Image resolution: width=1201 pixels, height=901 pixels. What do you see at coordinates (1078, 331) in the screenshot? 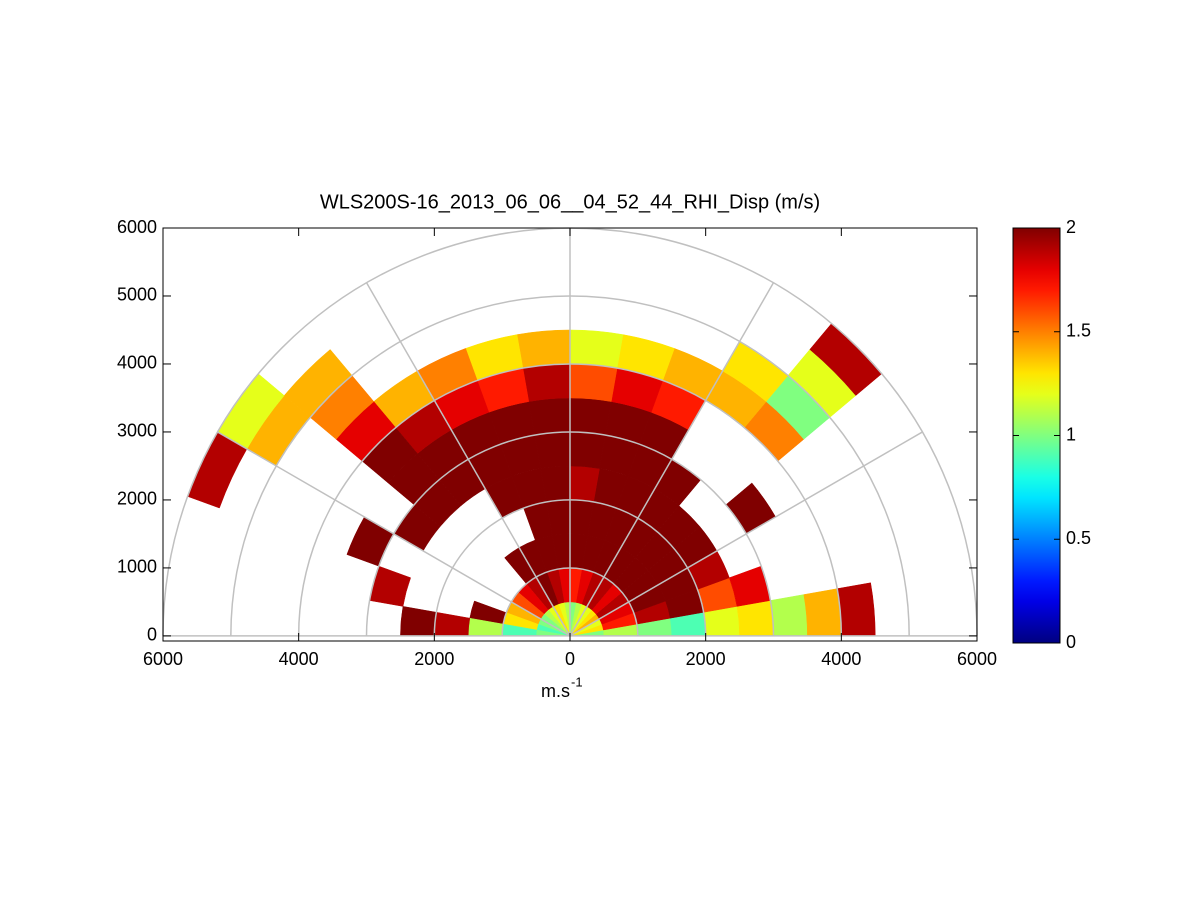
I see `colorbar-tick-label: 1.5` at bounding box center [1078, 331].